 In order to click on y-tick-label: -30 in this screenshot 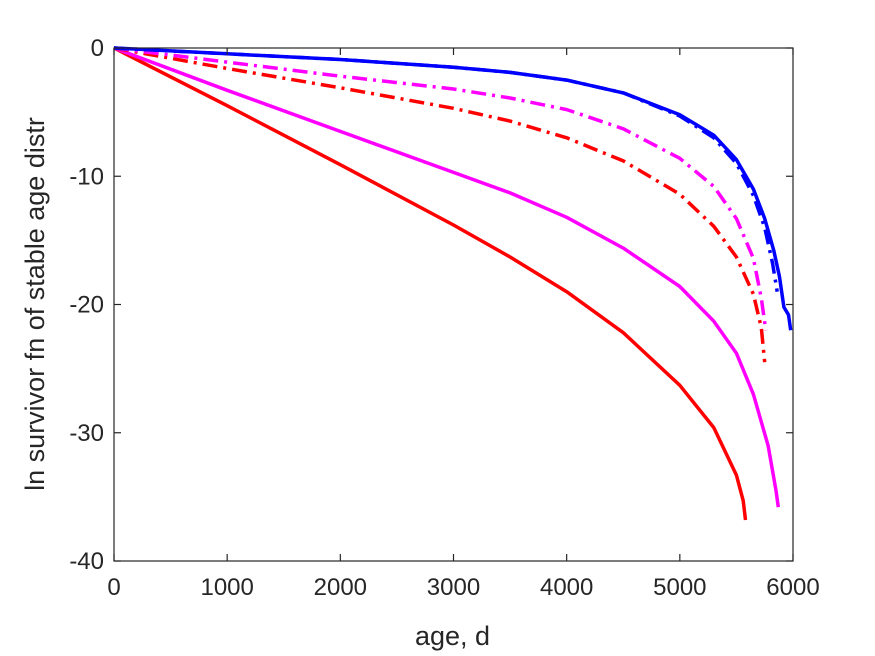, I will do `click(86, 433)`.